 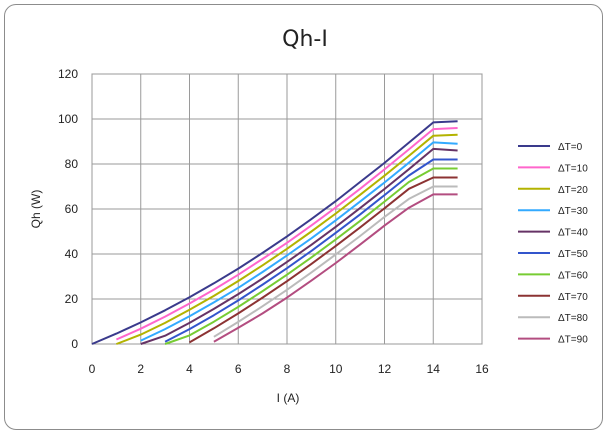 I want to click on x-tick-label: 14, so click(x=434, y=369).